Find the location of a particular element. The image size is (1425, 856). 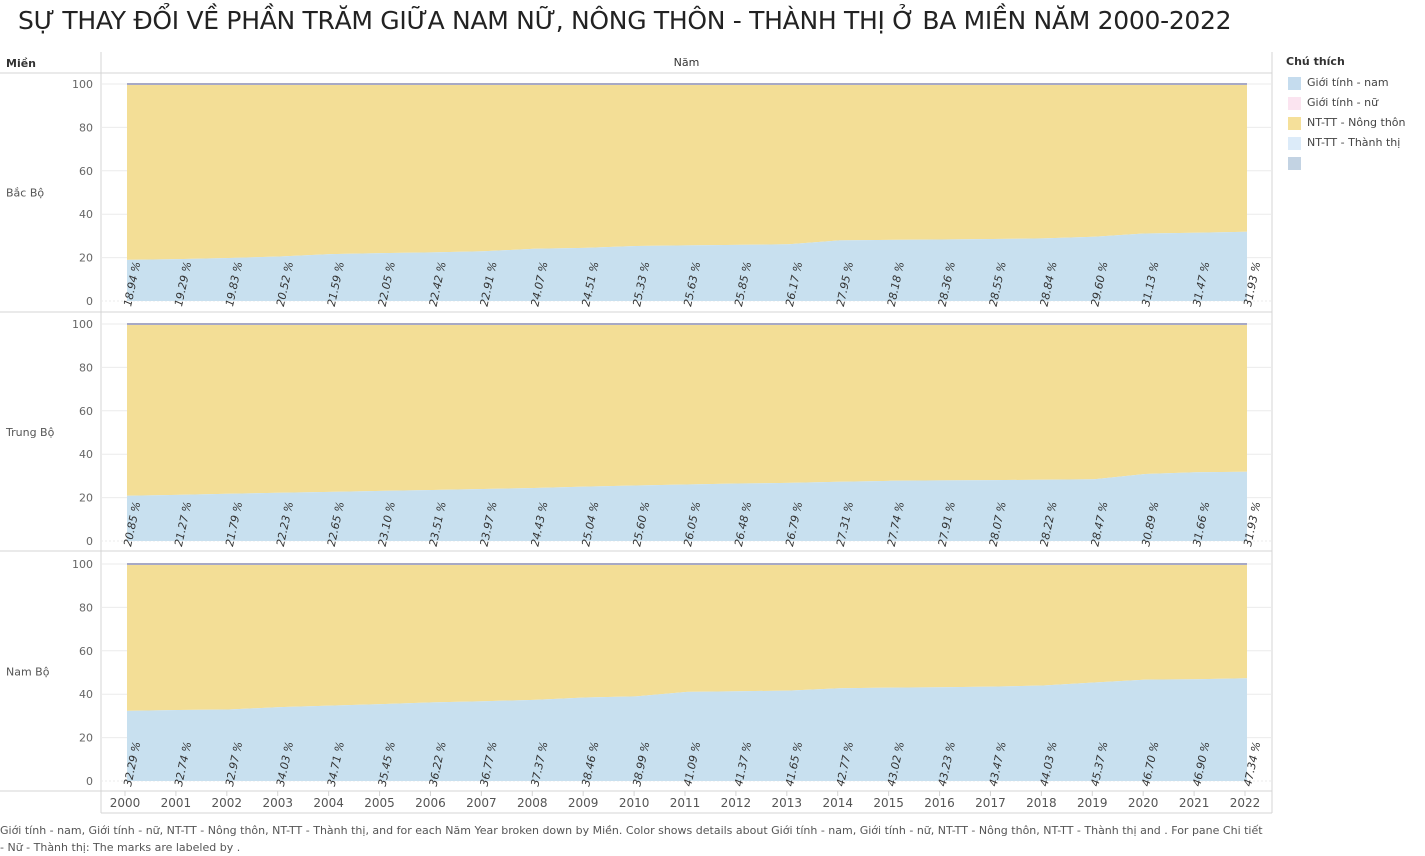

legend-label: NT-TT - Nông thôn is located at coordinates (1356, 122).